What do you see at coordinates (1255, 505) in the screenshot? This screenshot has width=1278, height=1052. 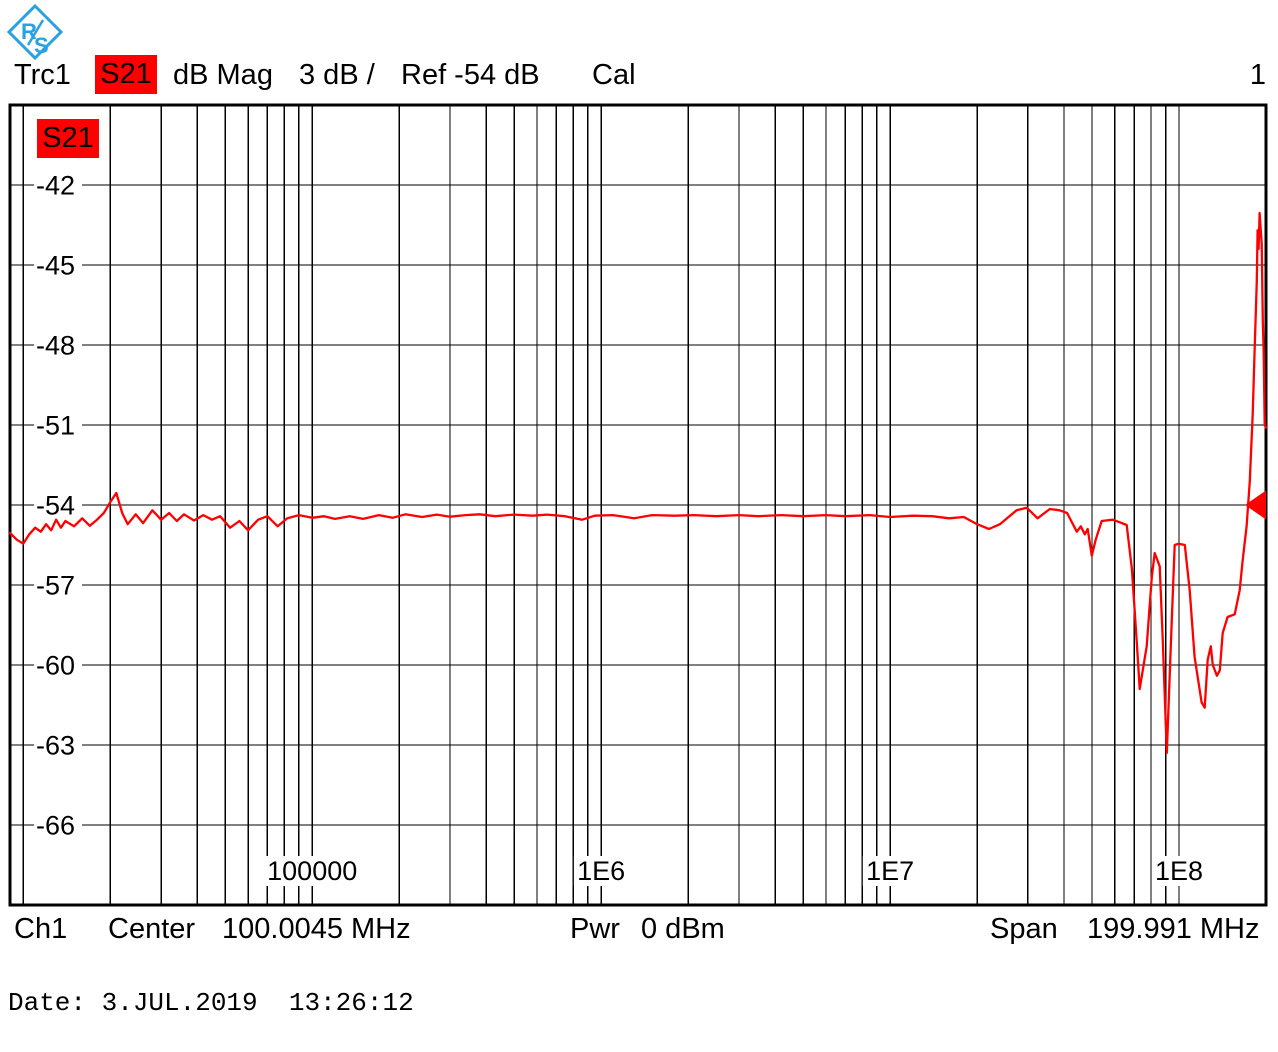 I see `ref-level-marker-icon` at bounding box center [1255, 505].